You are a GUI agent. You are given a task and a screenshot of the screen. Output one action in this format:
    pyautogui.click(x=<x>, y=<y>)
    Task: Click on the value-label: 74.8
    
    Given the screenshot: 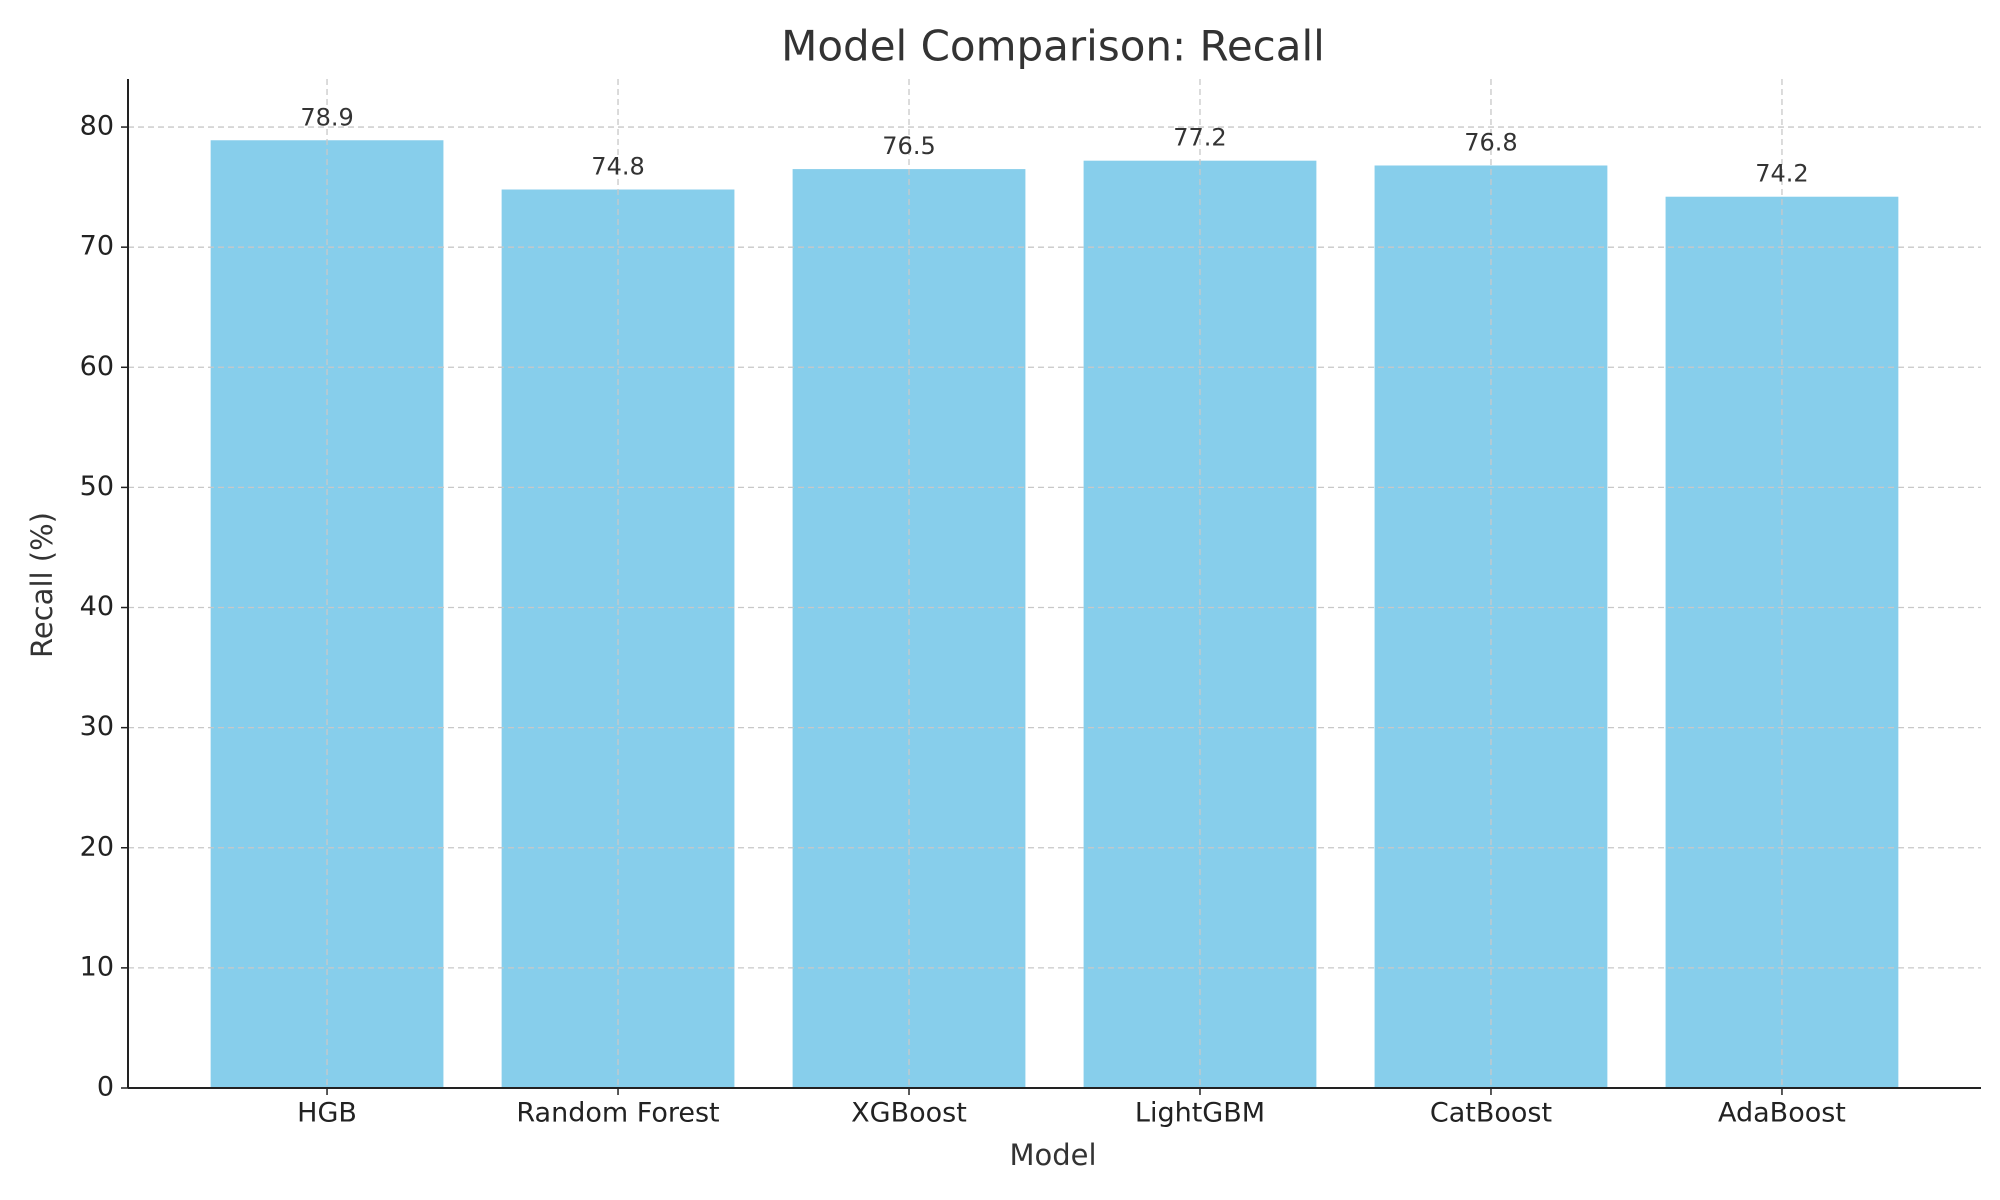 What is the action you would take?
    pyautogui.click(x=617, y=167)
    